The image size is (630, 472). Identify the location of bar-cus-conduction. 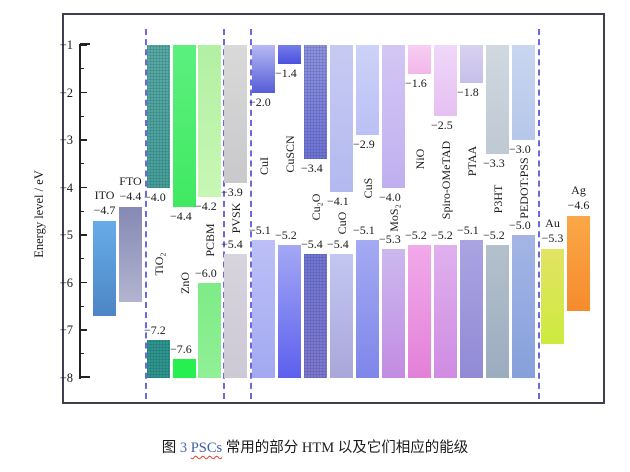
(367, 90).